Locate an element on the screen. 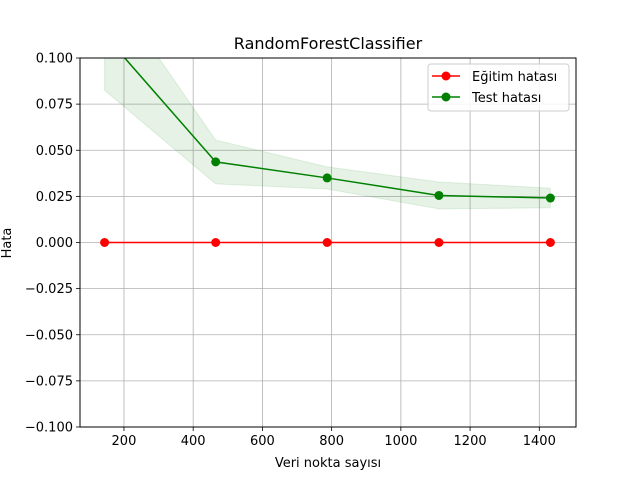  y-tick-label: 0.025 is located at coordinates (54, 197).